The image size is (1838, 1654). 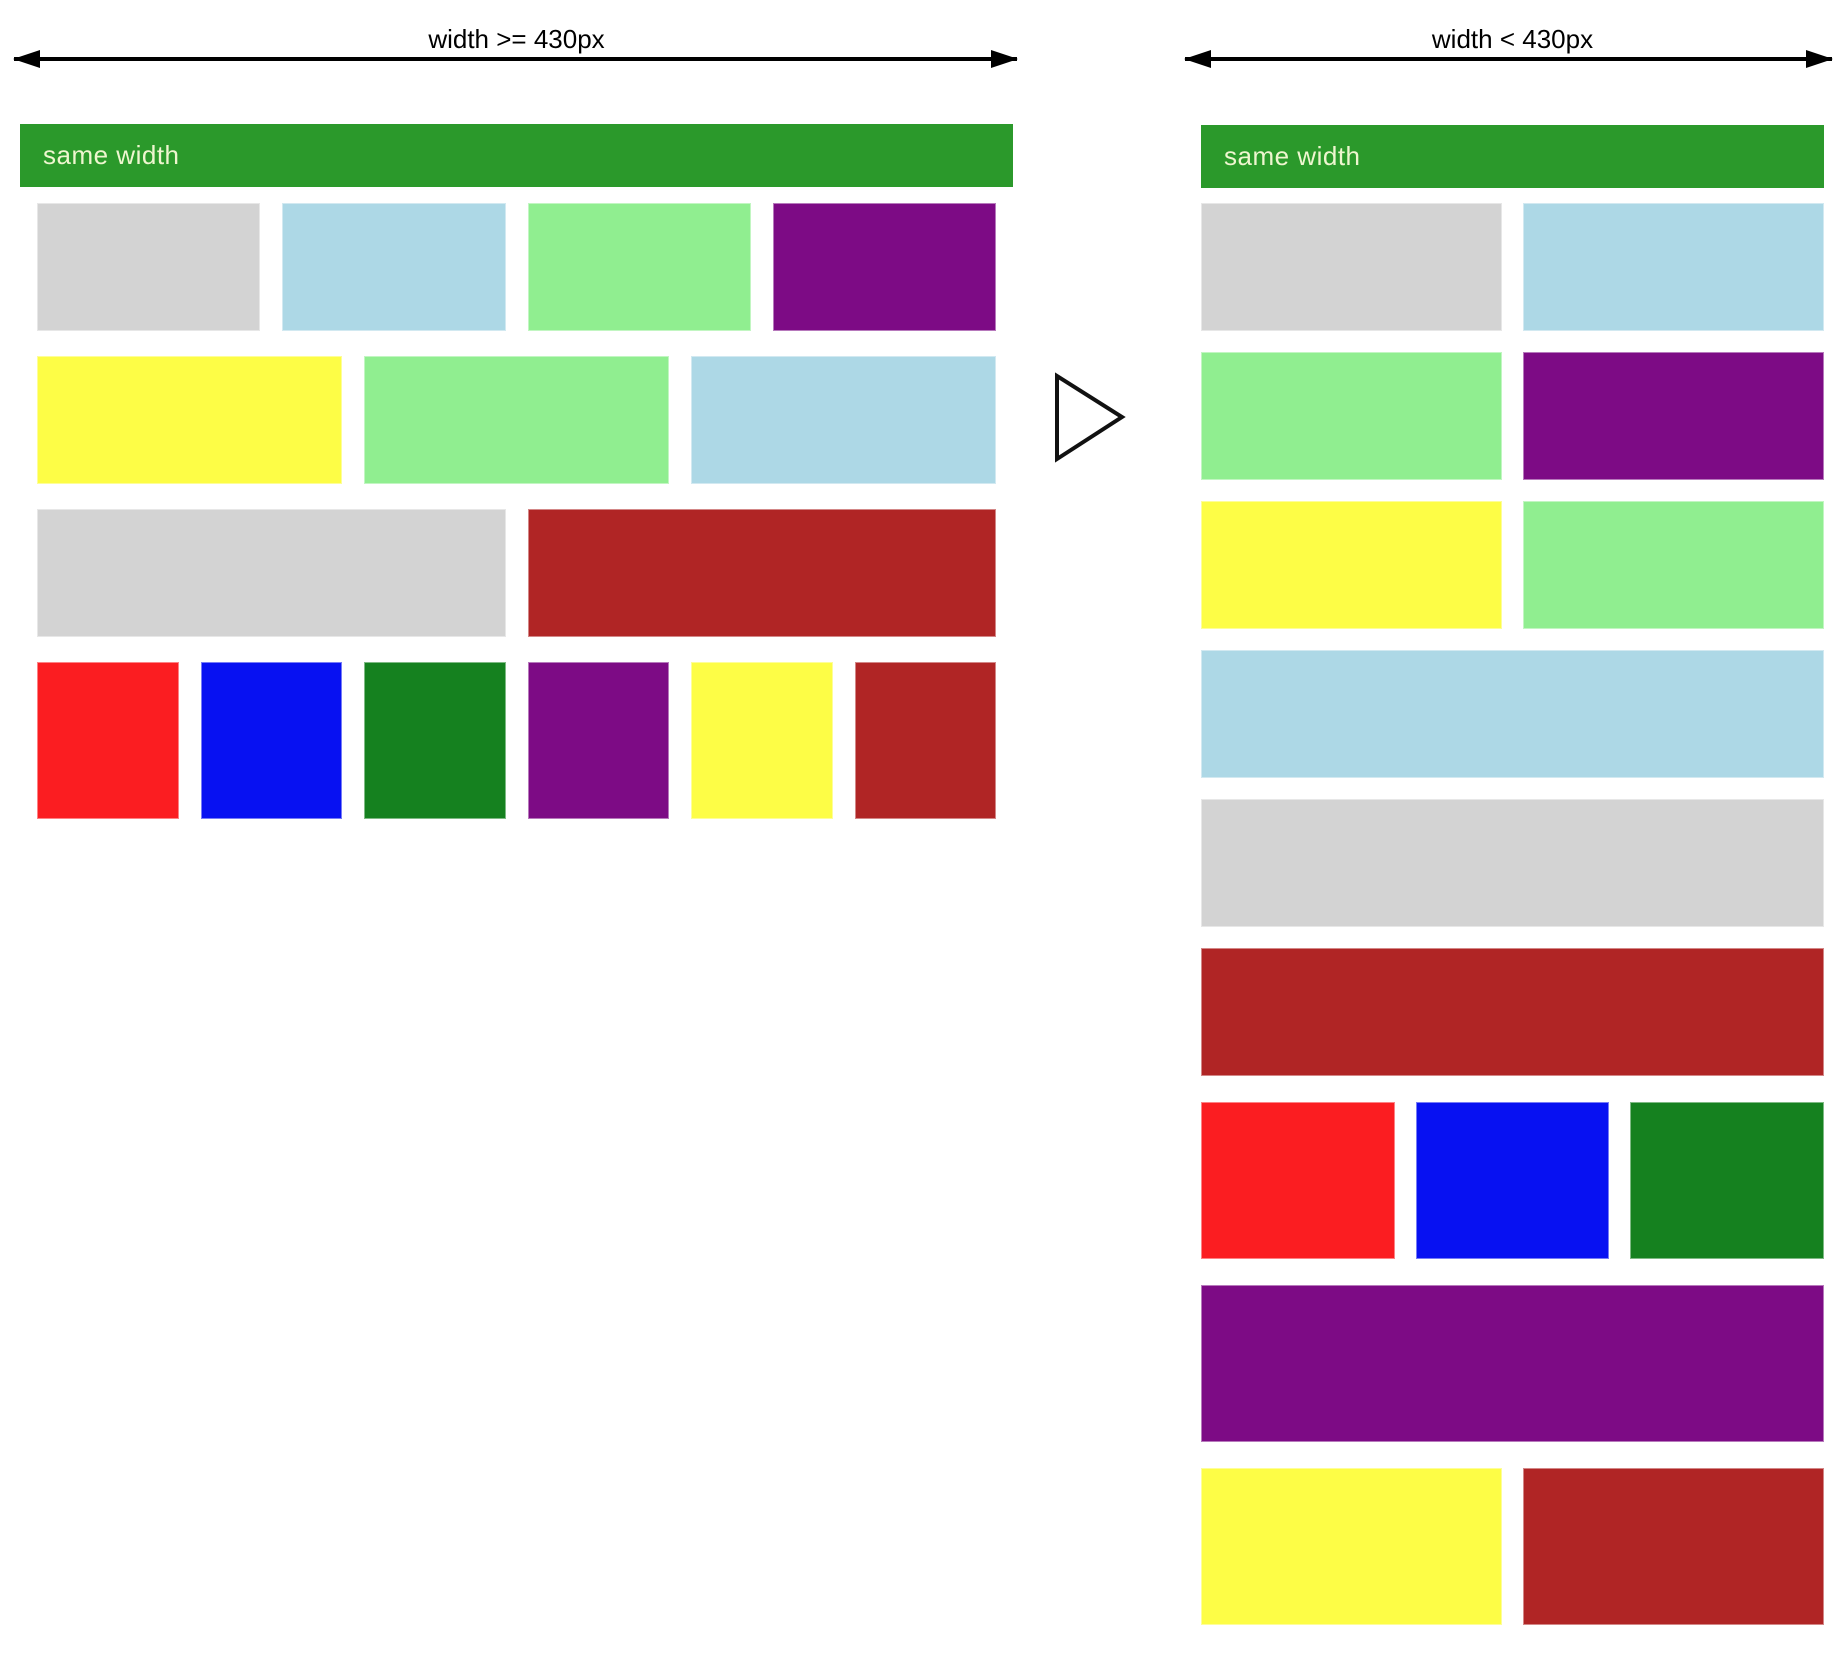 I want to click on transform-arrow-icon, so click(x=1090, y=417).